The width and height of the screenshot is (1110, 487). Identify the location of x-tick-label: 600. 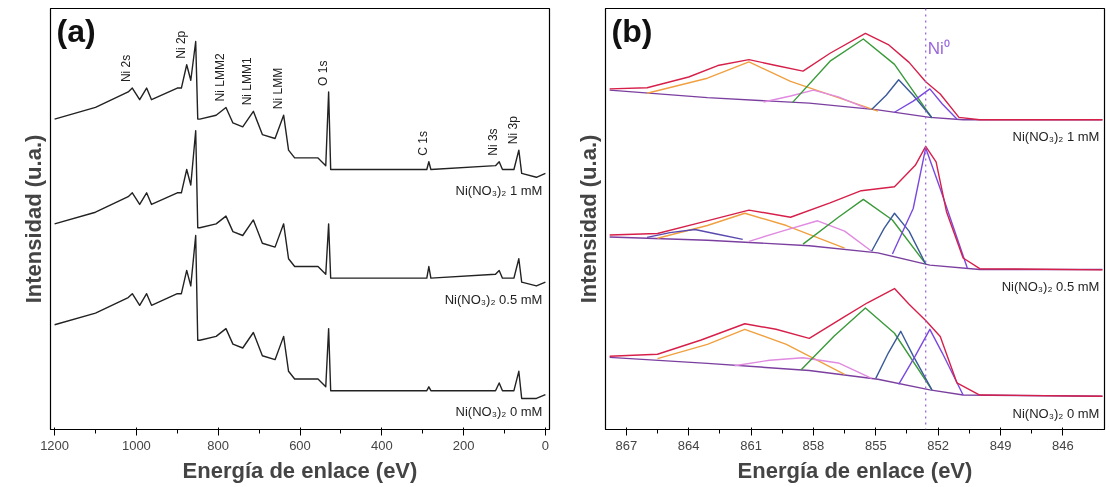
(300, 445).